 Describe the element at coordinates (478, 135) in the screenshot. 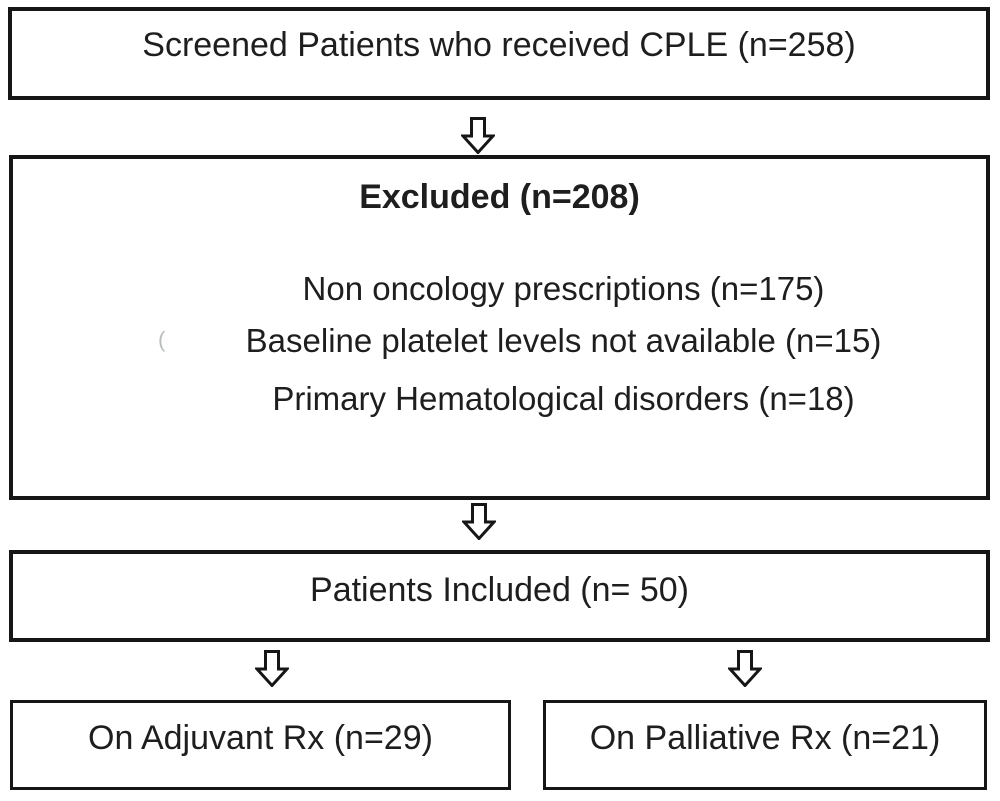

I see `down-arrow-icon-screened-to-excluded` at that location.